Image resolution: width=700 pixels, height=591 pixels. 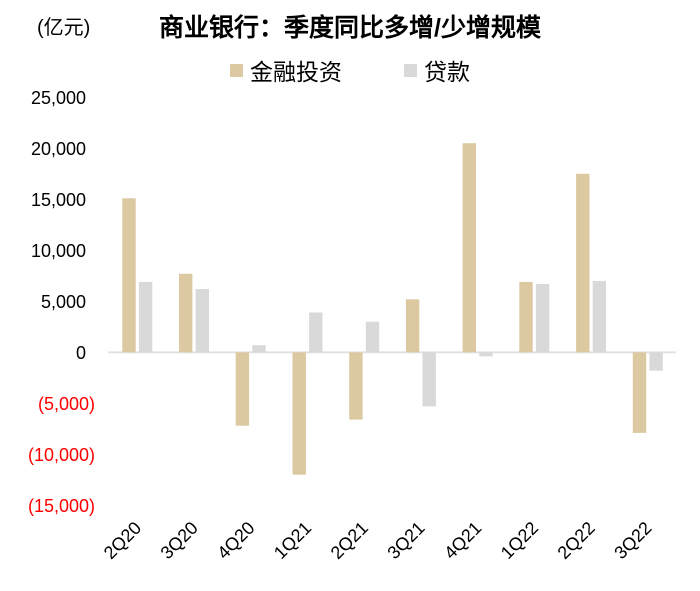 What do you see at coordinates (292, 540) in the screenshot?
I see `x-tick-label: 1Q21` at bounding box center [292, 540].